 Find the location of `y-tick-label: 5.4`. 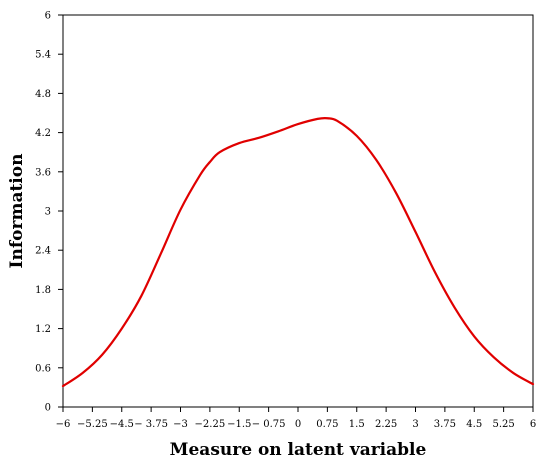

y-tick-label: 5.4 is located at coordinates (43, 55).